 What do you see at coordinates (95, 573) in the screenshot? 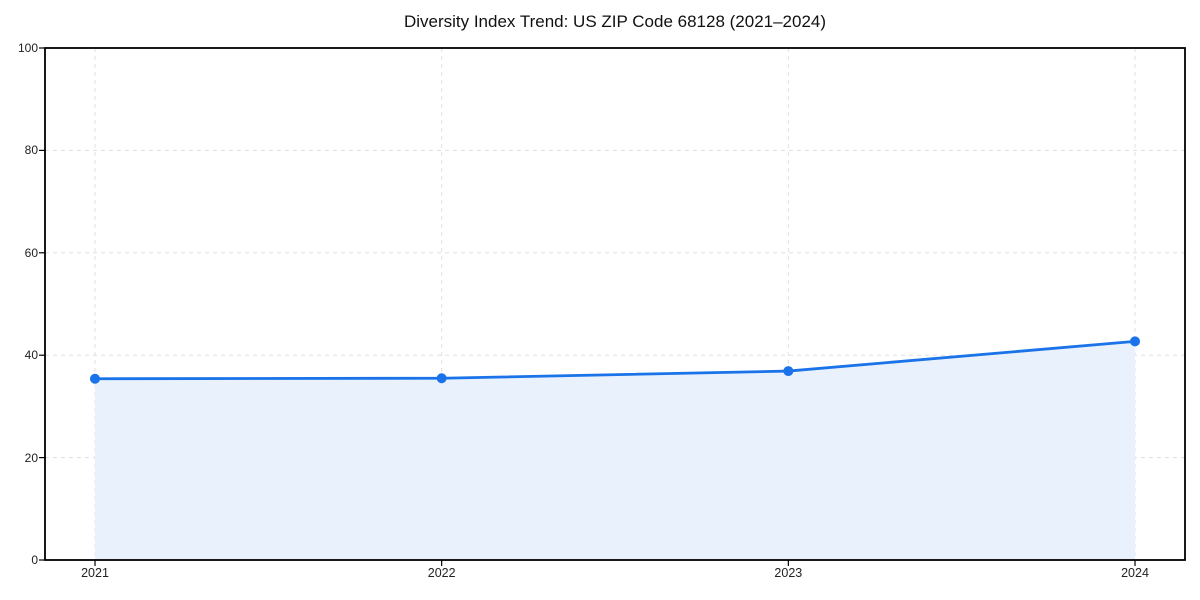
I see `x-tick-label: 2021` at bounding box center [95, 573].